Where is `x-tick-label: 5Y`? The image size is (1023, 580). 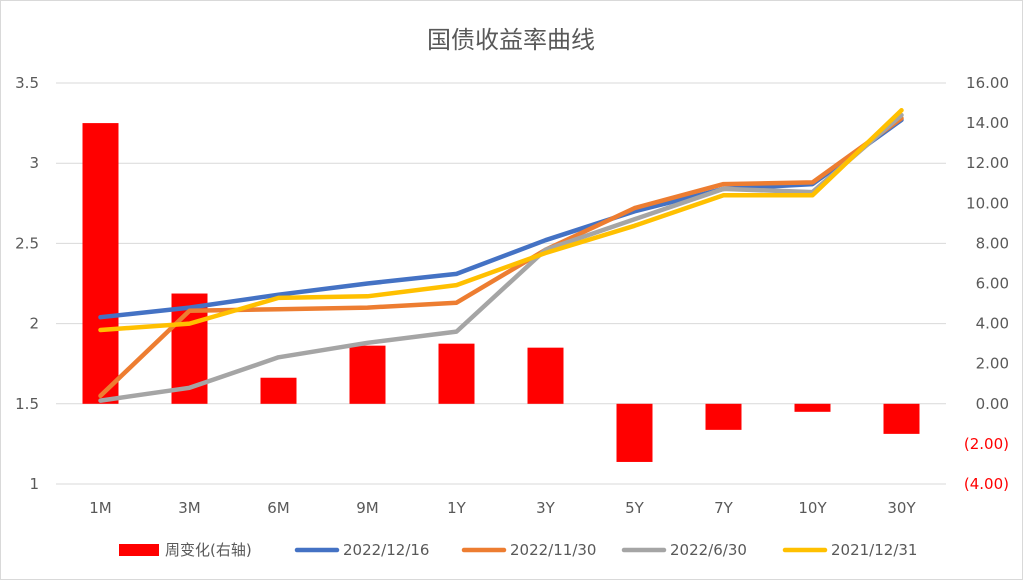
x-tick-label: 5Y is located at coordinates (635, 508).